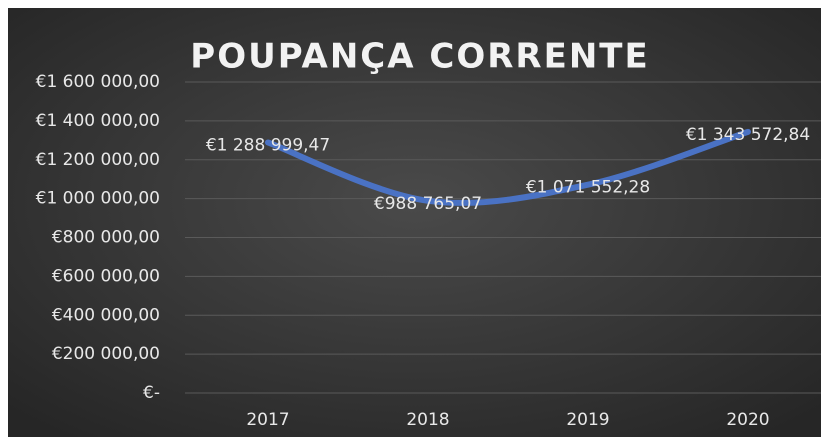 Image resolution: width=821 pixels, height=437 pixels. Describe the element at coordinates (588, 188) in the screenshot. I see `data-label: €1 071 552,28` at that location.